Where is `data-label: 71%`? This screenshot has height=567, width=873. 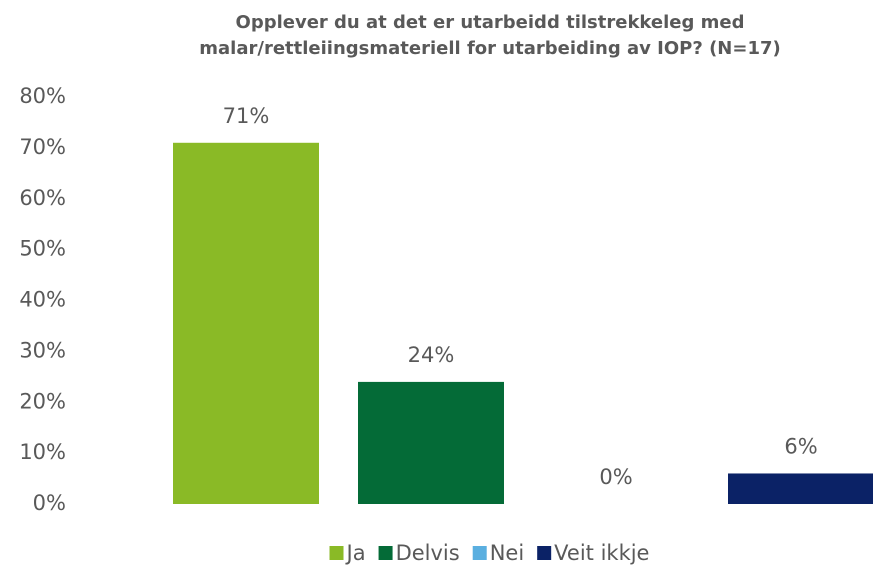
data-label: 71% is located at coordinates (246, 116).